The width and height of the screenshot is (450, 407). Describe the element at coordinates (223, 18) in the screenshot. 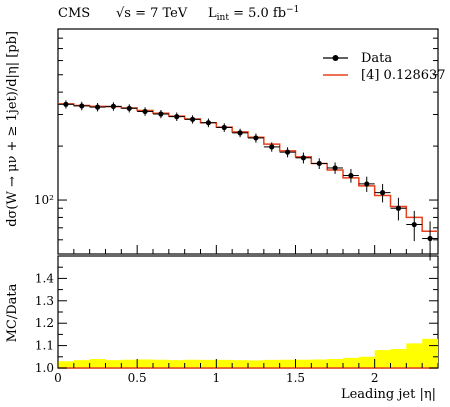

I see `luminosity-subscript: int` at that location.